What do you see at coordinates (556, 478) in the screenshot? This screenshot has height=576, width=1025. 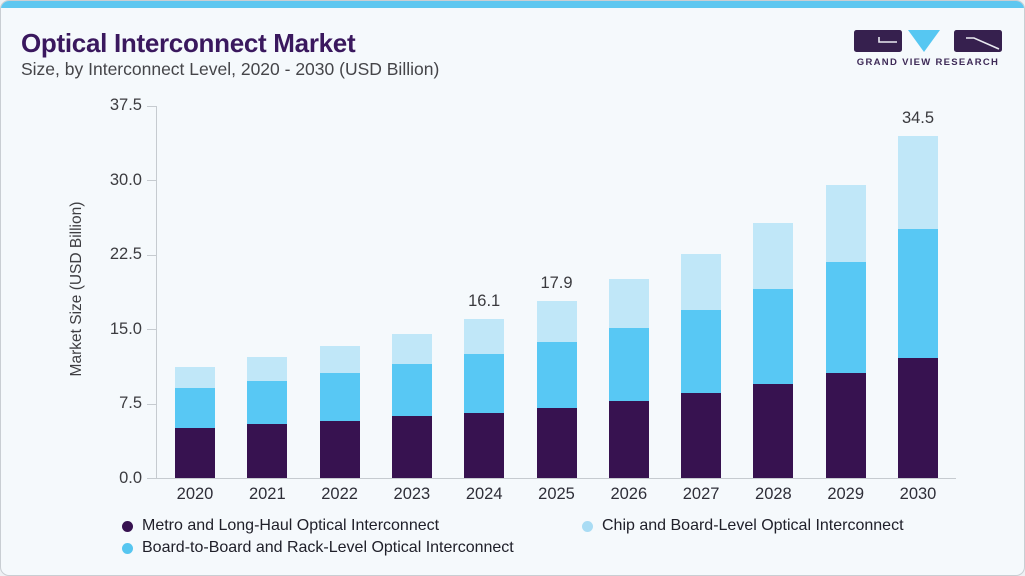 I see `x-axis-line` at bounding box center [556, 478].